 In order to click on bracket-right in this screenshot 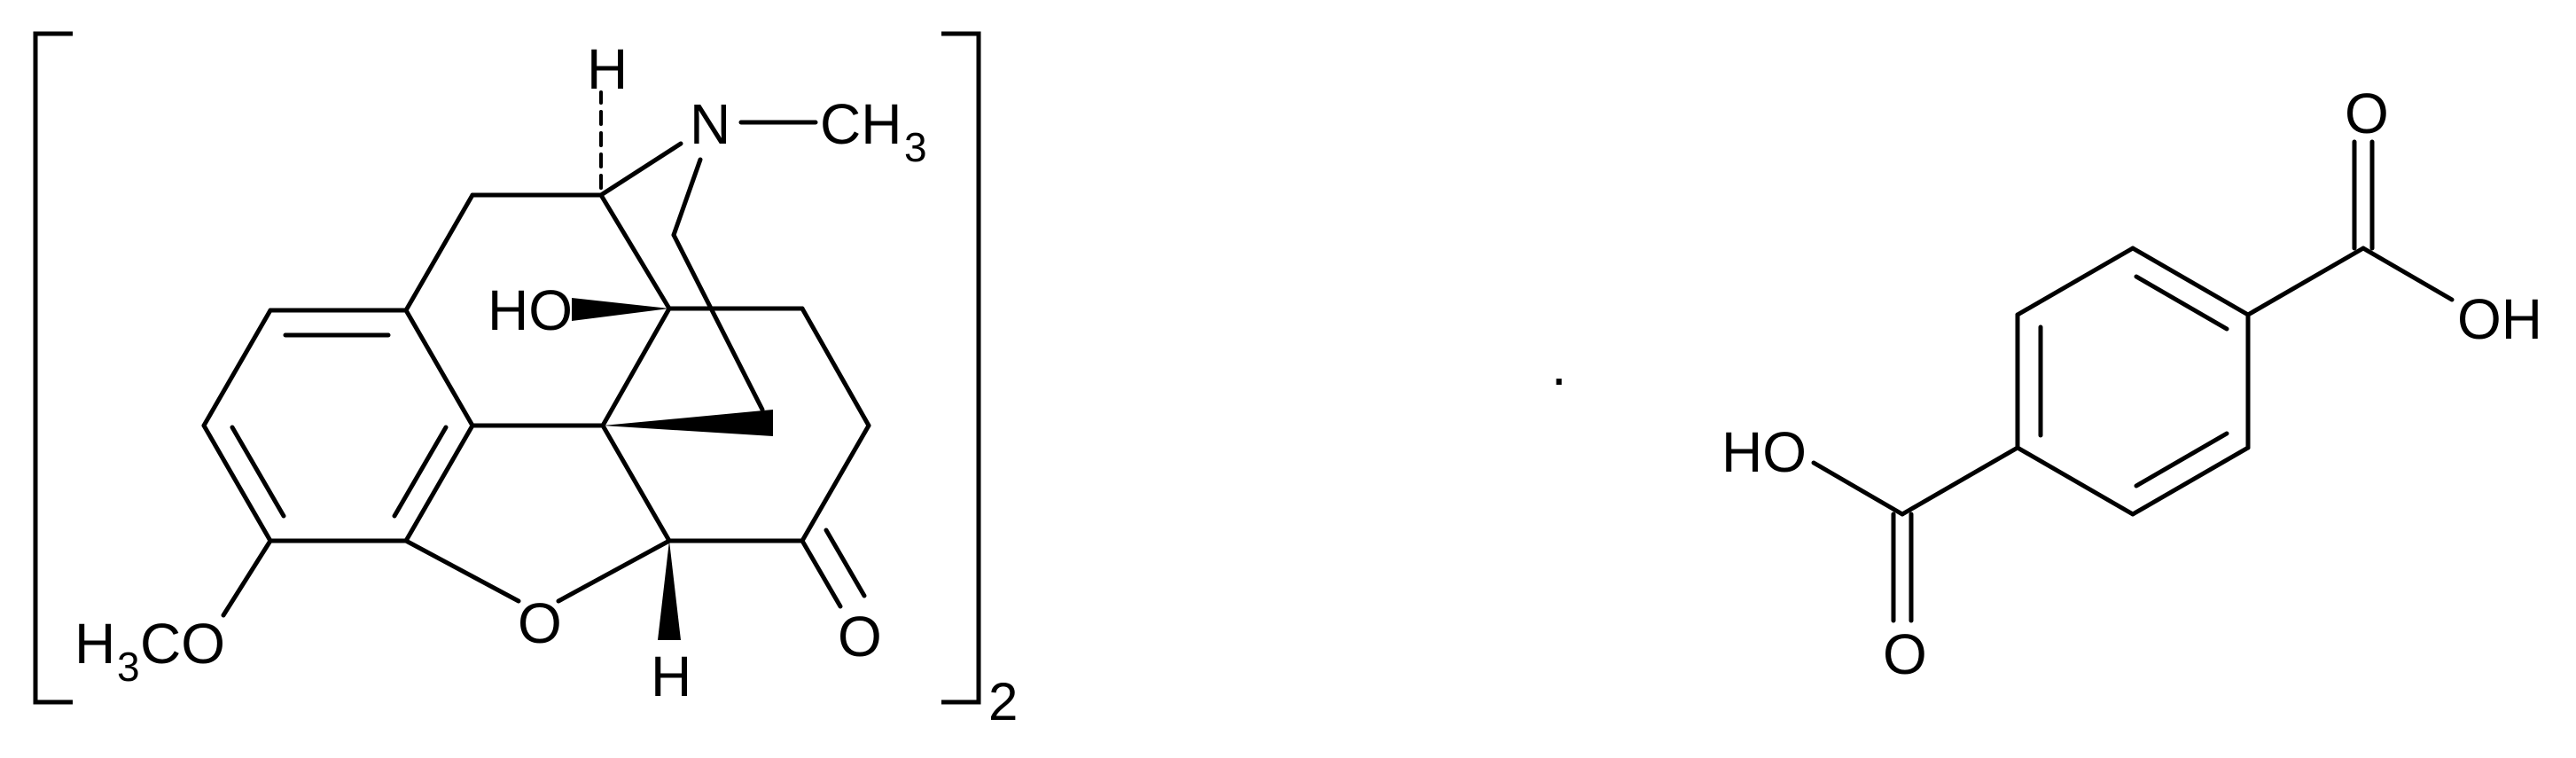, I will do `click(961, 368)`.